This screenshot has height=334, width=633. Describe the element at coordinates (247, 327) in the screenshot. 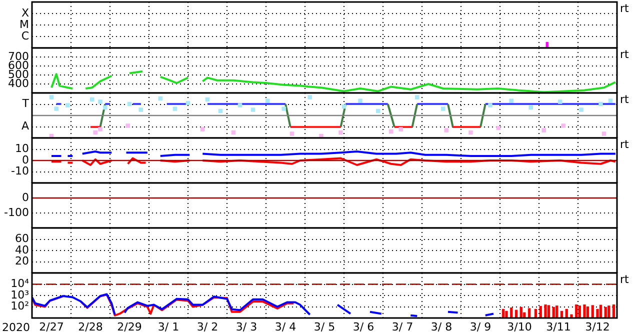

I see `x-tick-label: 3/ 3` at that location.